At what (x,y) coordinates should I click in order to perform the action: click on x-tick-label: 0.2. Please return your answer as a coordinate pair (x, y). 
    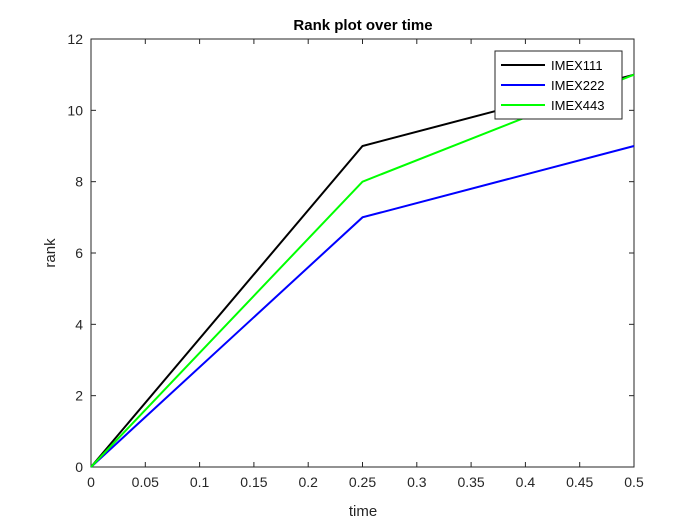
    Looking at the image, I should click on (308, 482).